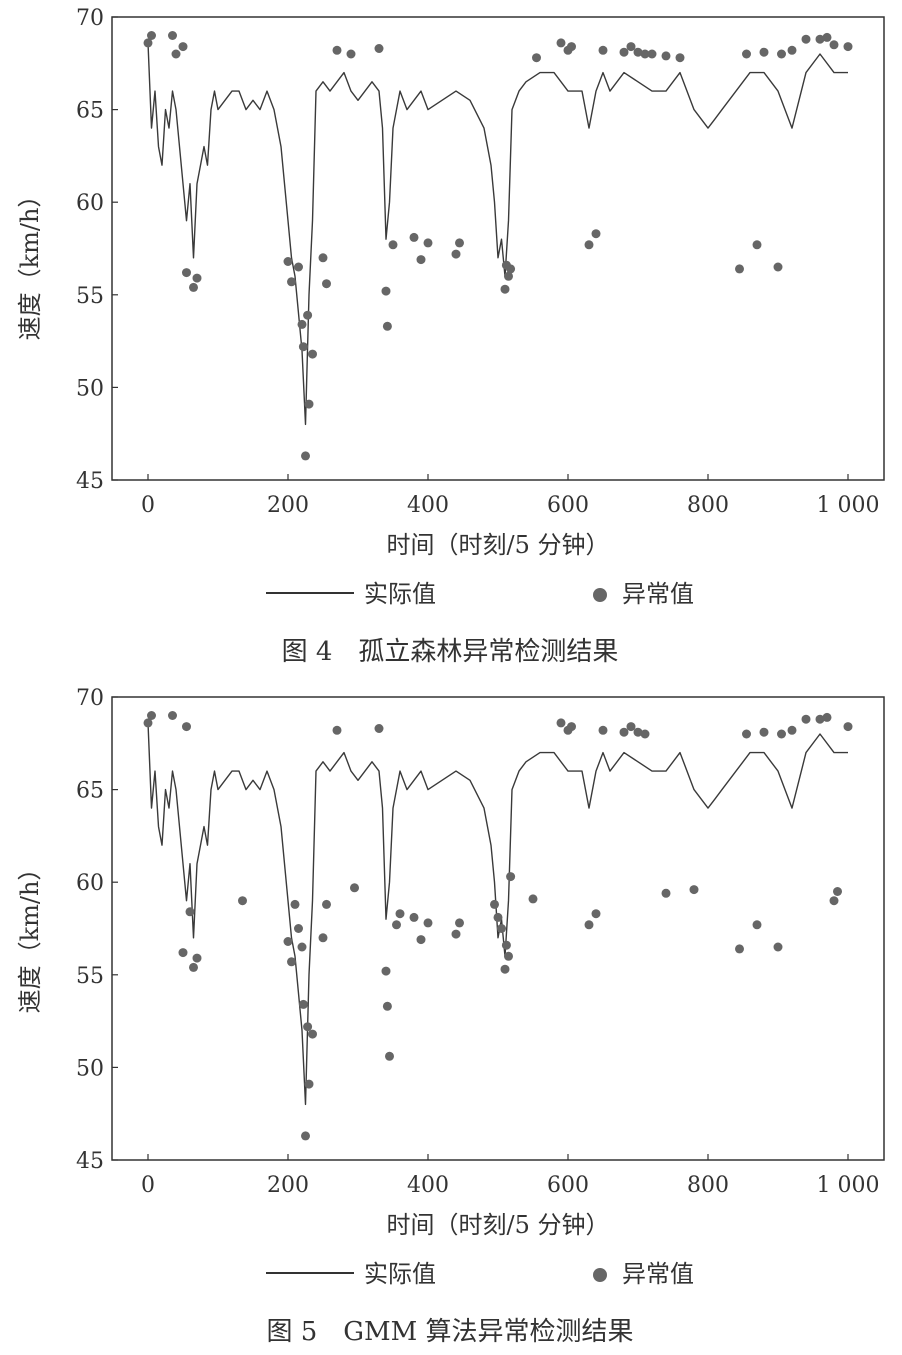 The height and width of the screenshot is (1355, 902). I want to click on legend-point-label: 异常值, so click(658, 594).